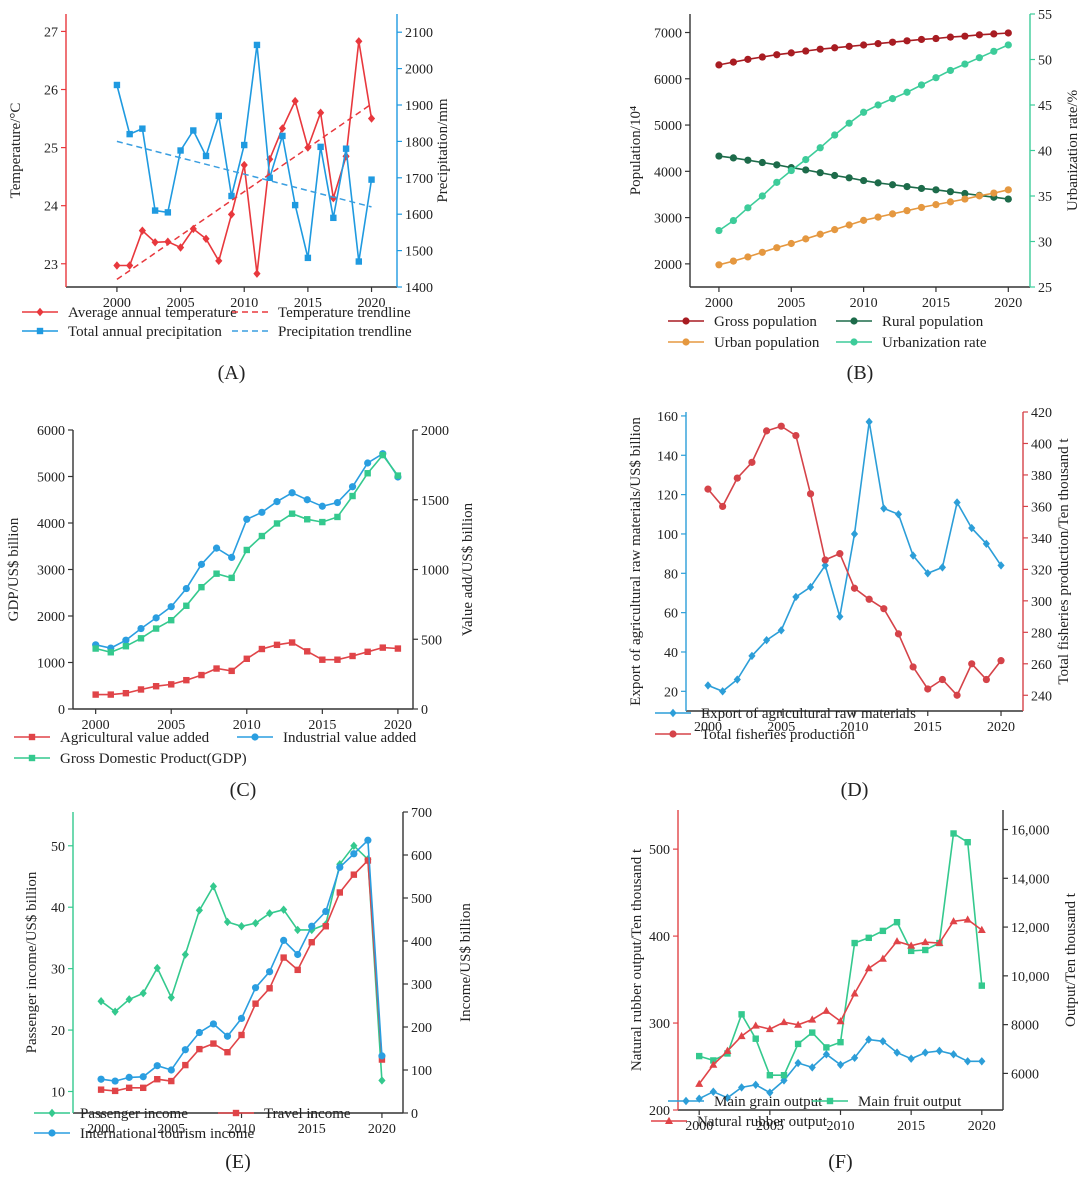 The width and height of the screenshot is (1086, 1191). Describe the element at coordinates (247, 725) in the screenshot. I see `panel-c-x-tick-label: 2010` at that location.